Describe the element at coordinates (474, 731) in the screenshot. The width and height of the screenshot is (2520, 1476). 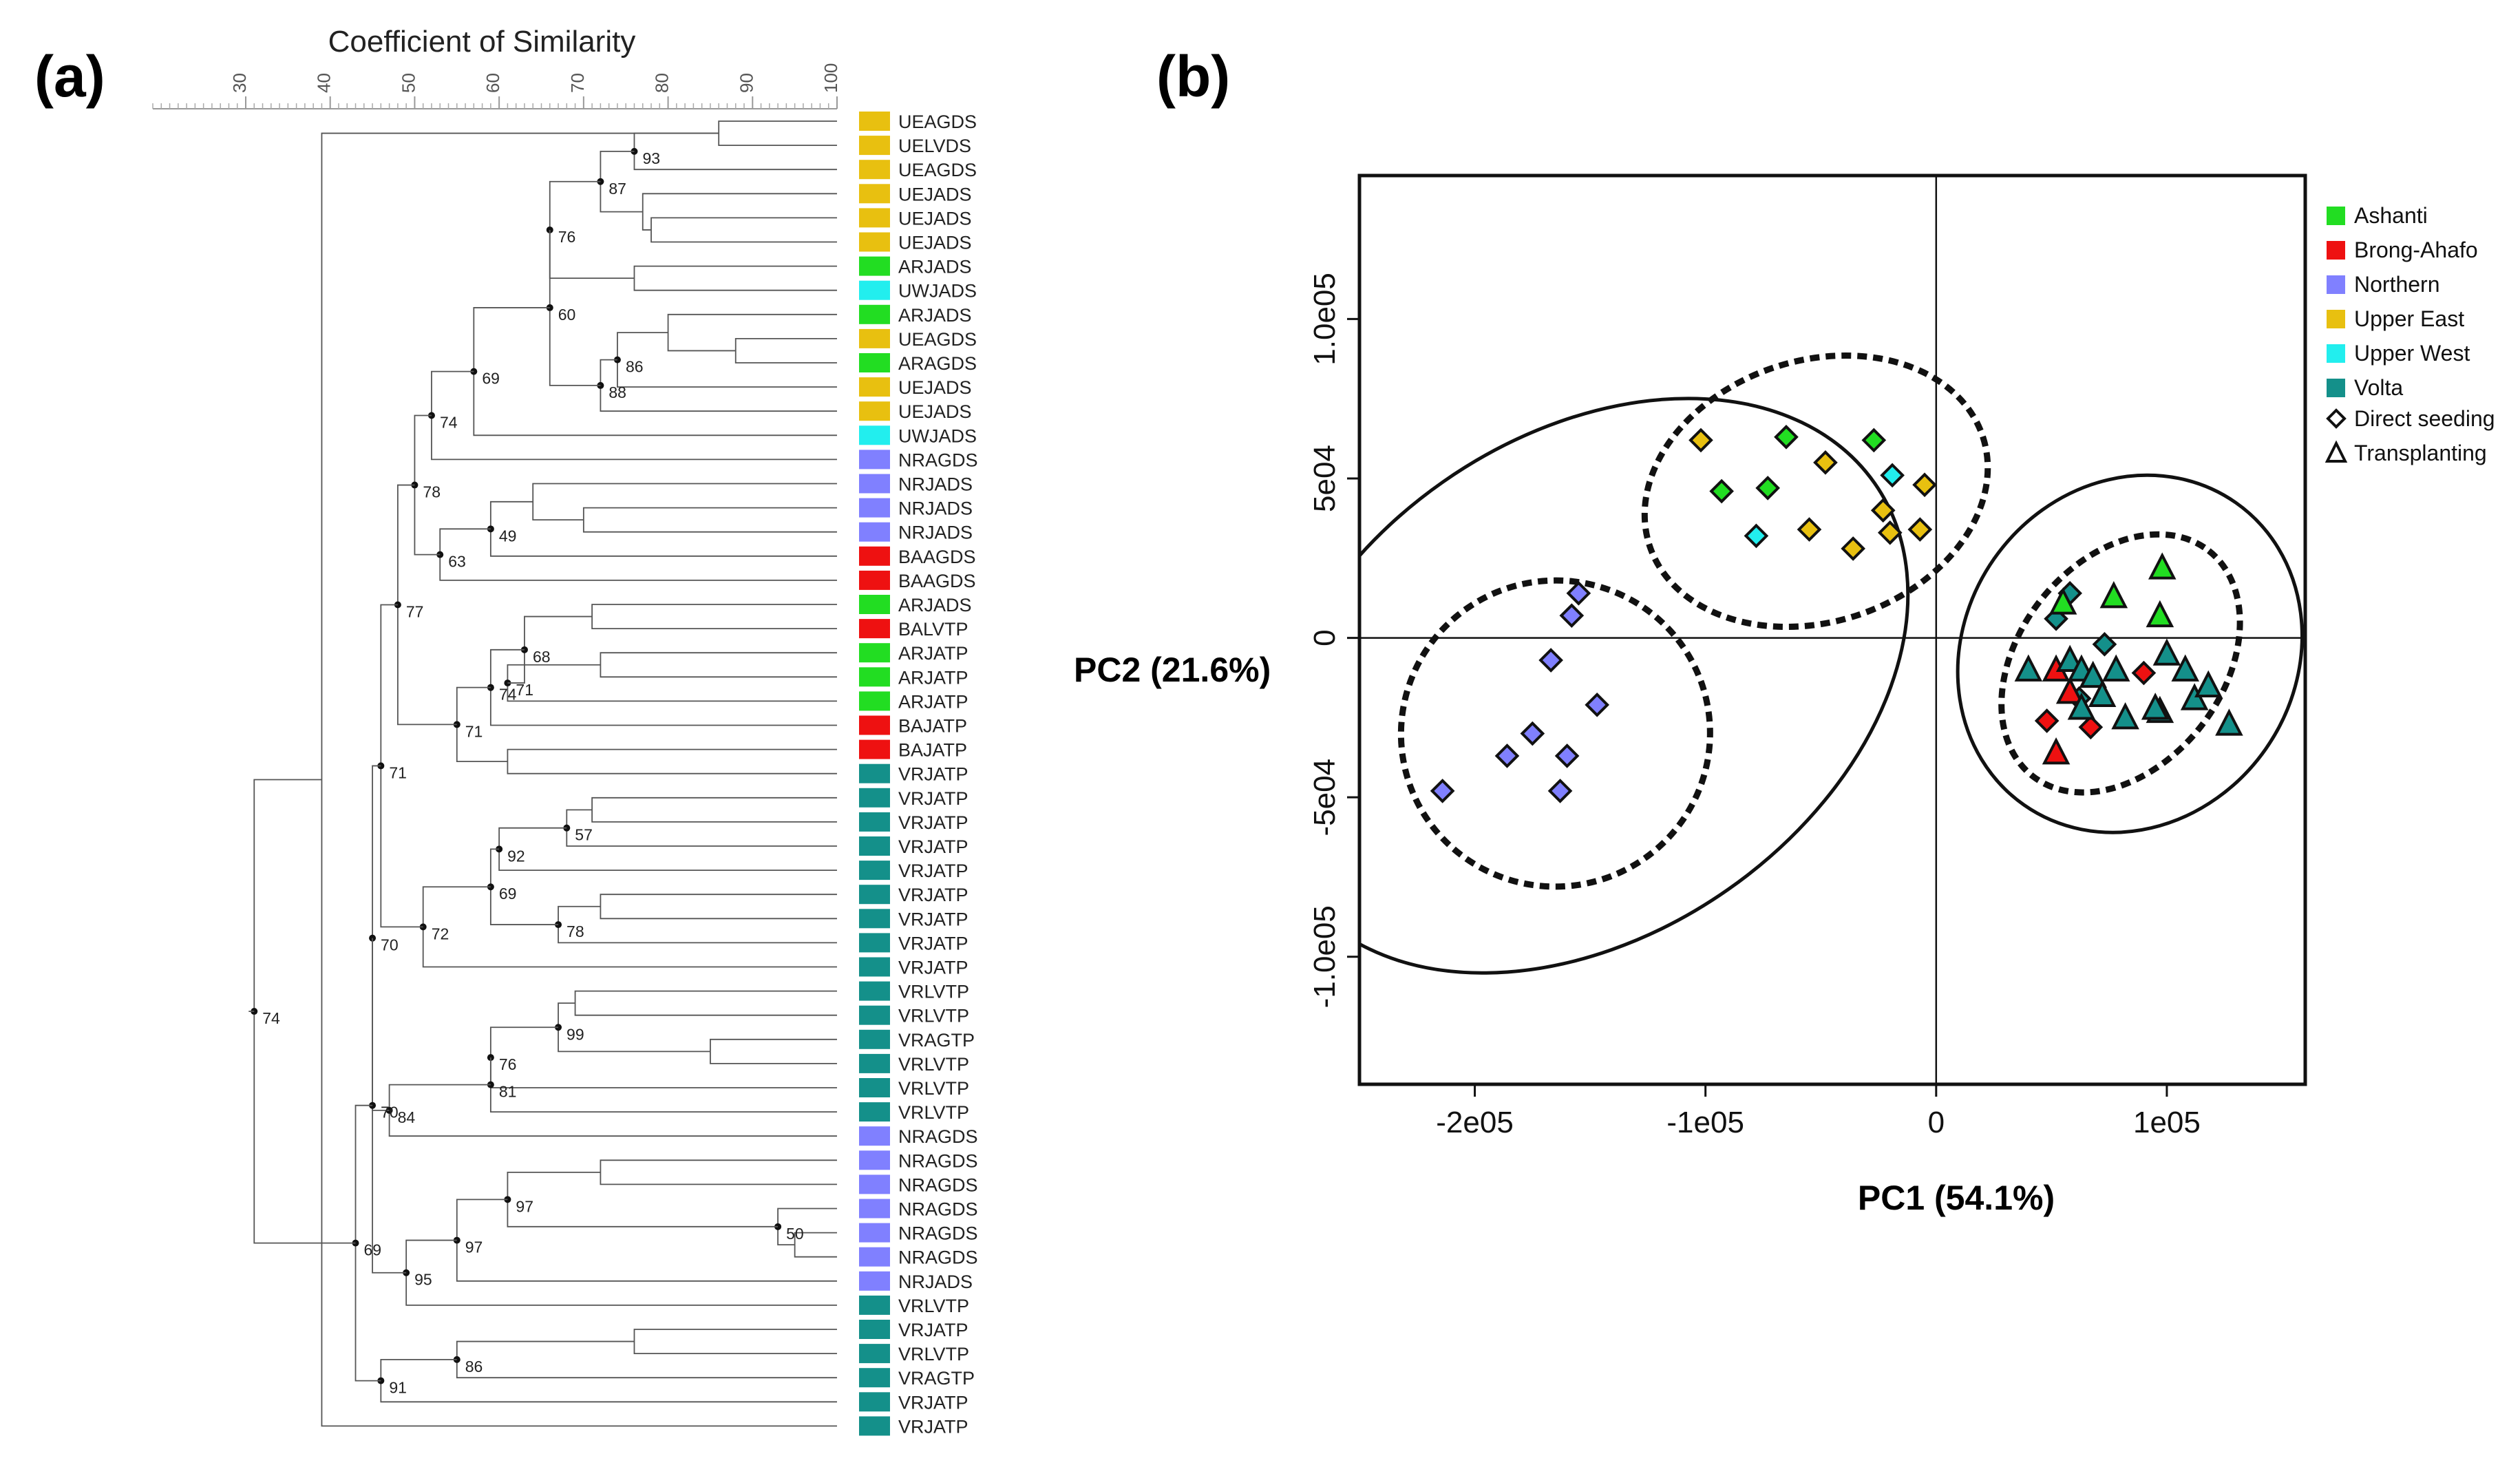
I see `dendrogram-bootstrap-value: 71` at that location.